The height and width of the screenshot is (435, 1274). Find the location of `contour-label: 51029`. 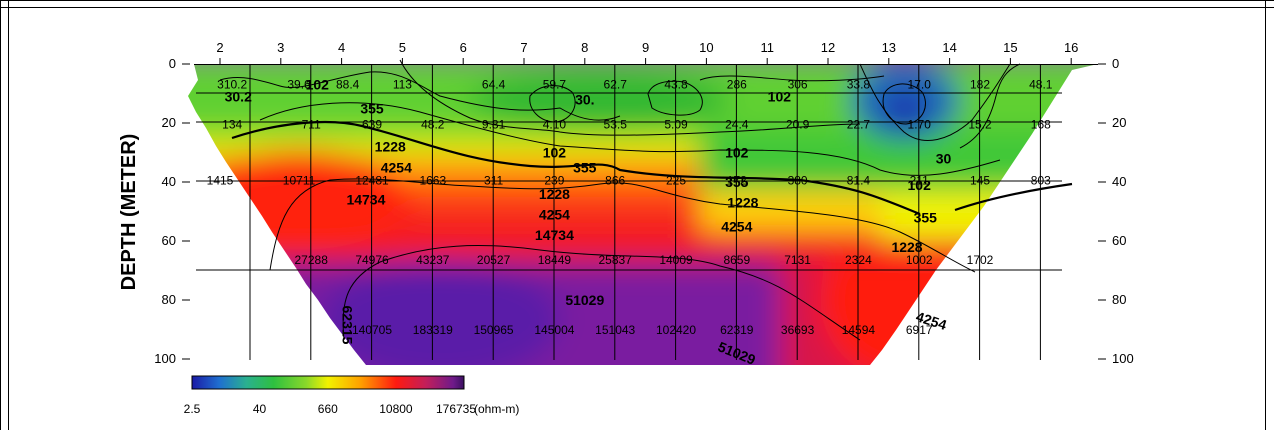

contour-label: 51029 is located at coordinates (584, 300).